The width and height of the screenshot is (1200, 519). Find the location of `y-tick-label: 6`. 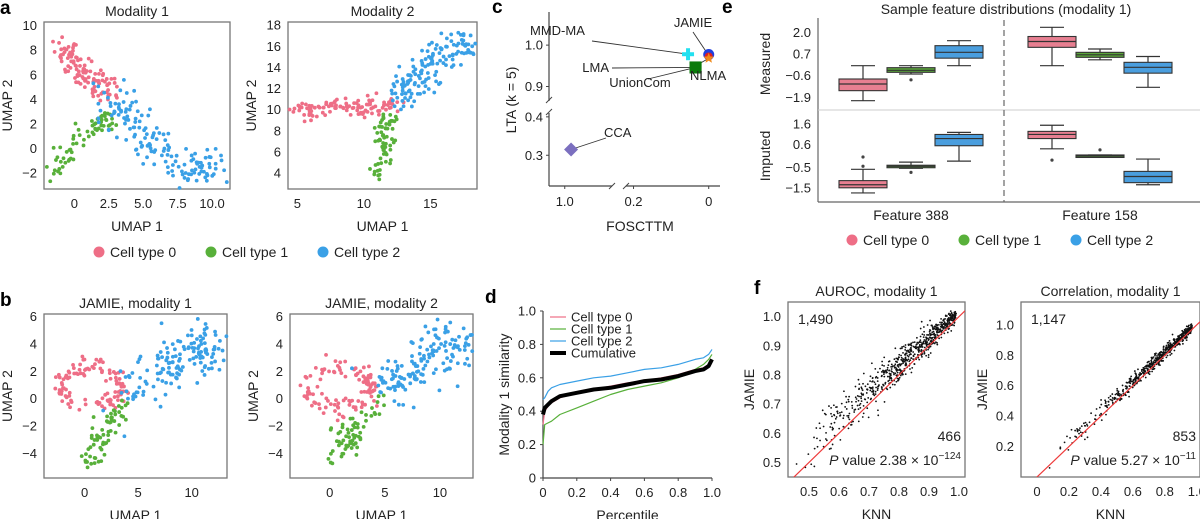

y-tick-label: 6 is located at coordinates (277, 152).